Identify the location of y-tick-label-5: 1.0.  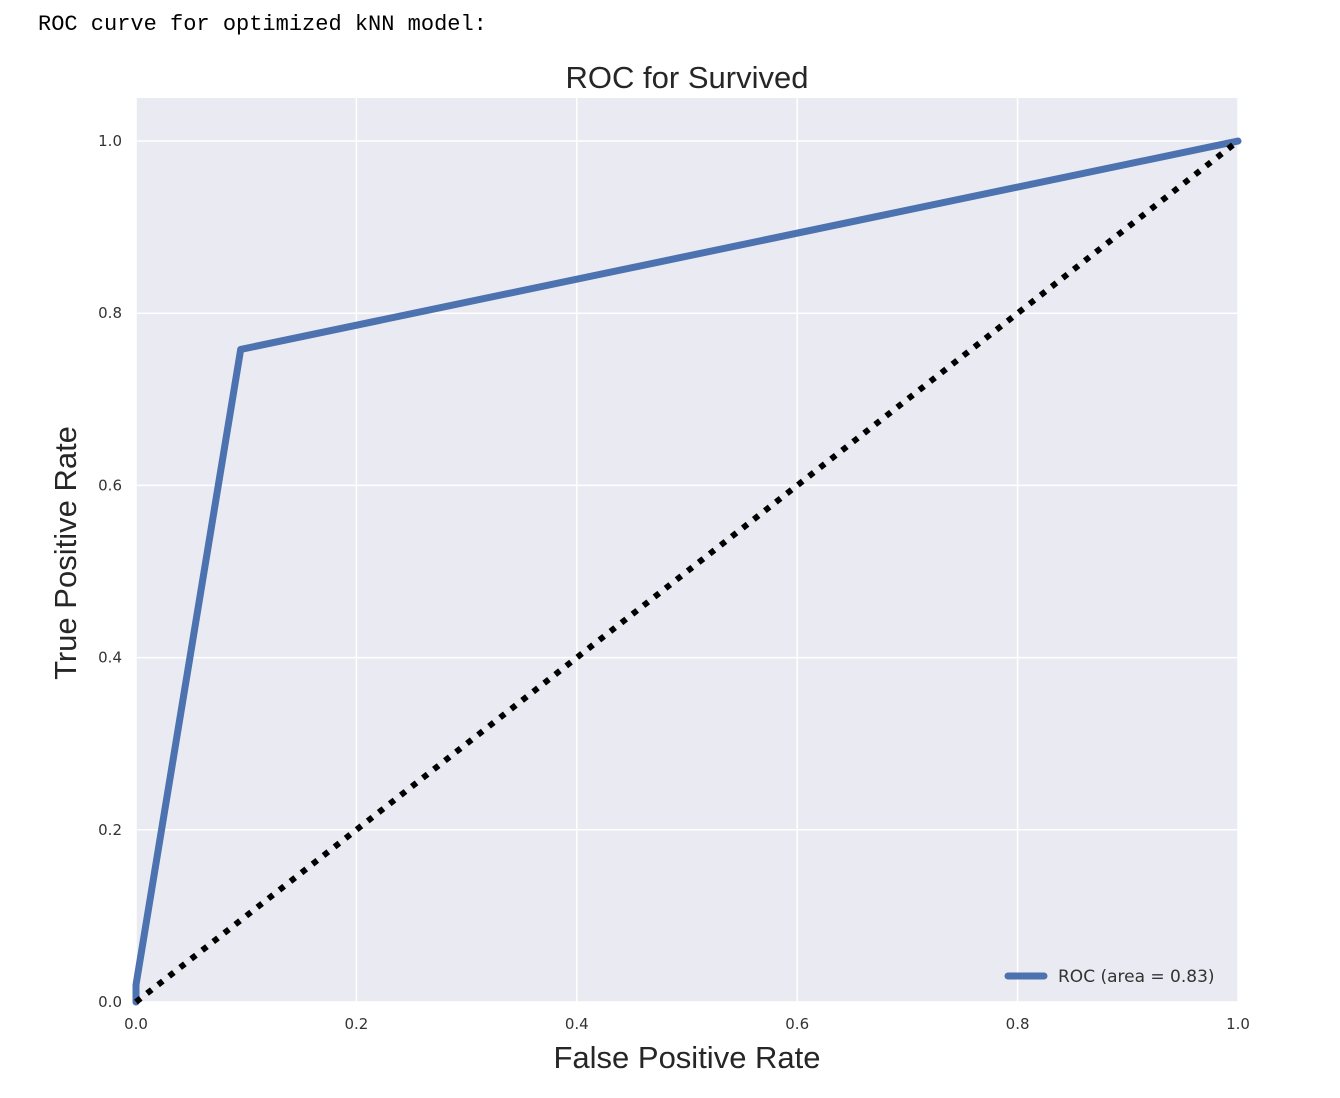
(110, 141).